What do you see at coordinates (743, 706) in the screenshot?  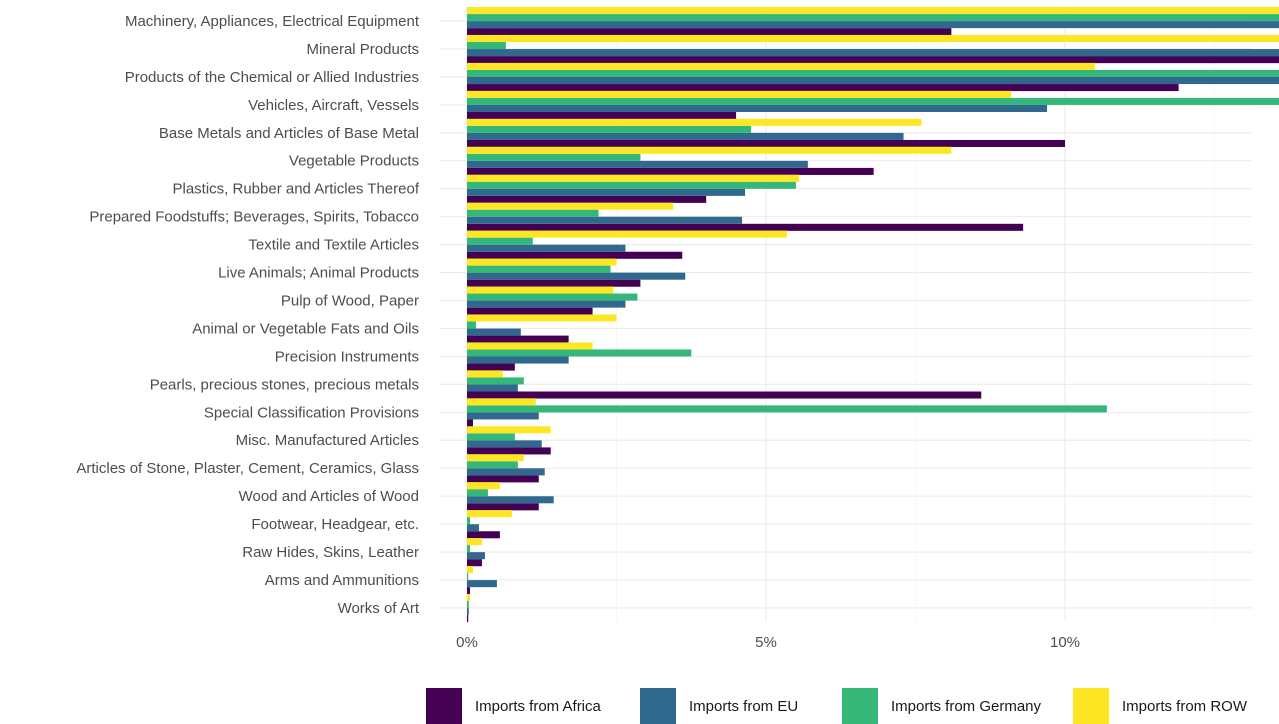 I see `legend-label: Imports from EU` at bounding box center [743, 706].